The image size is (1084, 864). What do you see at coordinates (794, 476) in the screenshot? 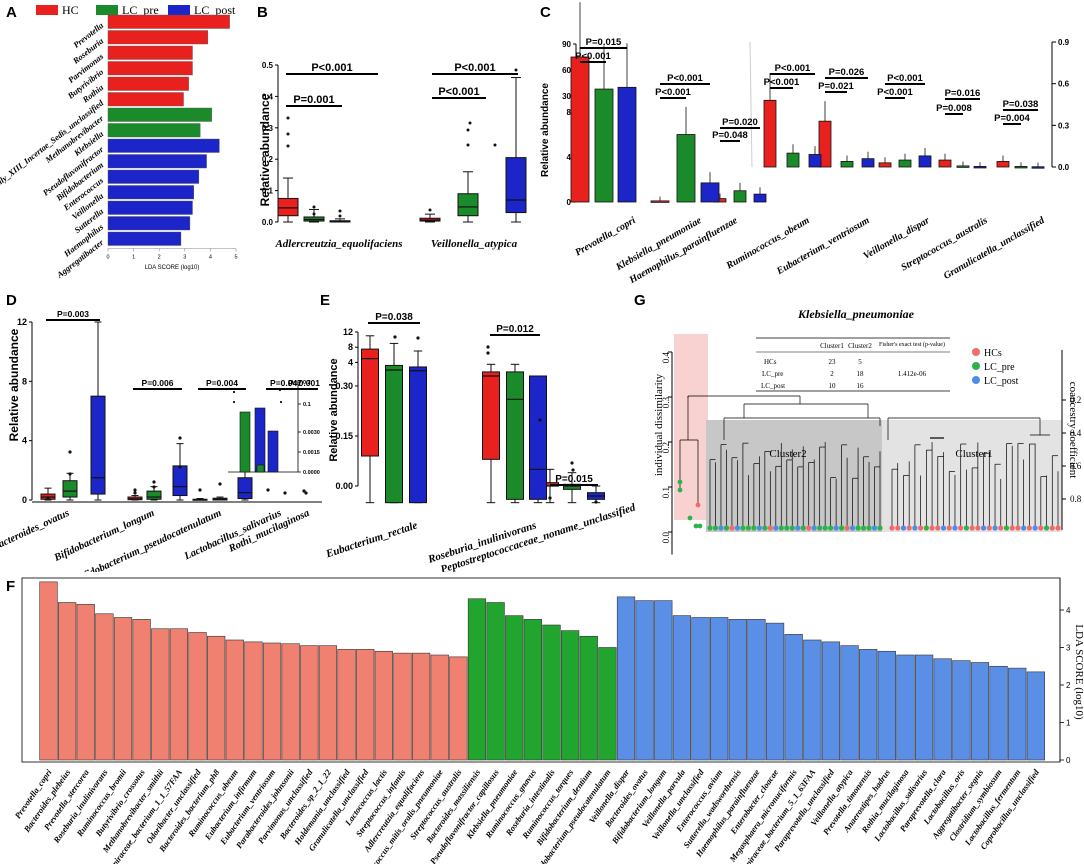
I see `g-shade-cluster2` at bounding box center [794, 476].